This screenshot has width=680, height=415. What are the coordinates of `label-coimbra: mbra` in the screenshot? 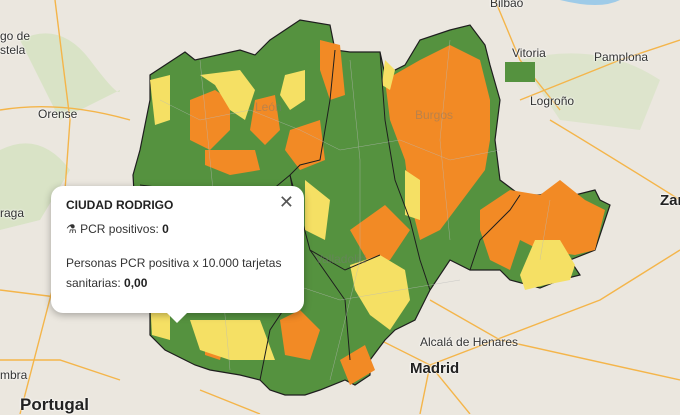 It's located at (14, 375).